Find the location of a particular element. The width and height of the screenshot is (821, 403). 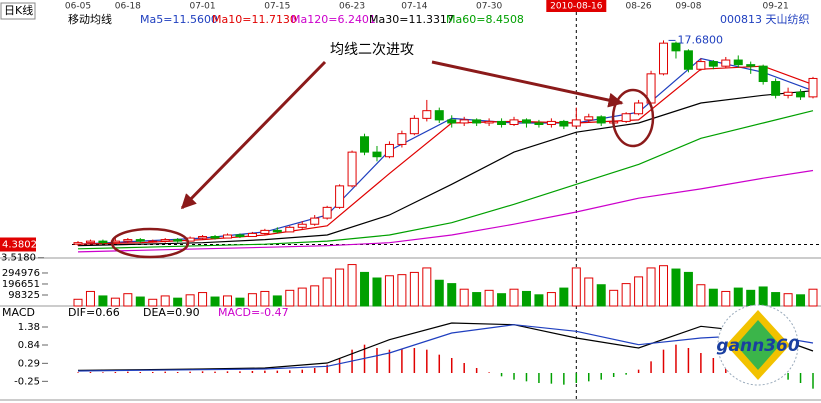

crosshair-date-box is located at coordinates (576, 6).